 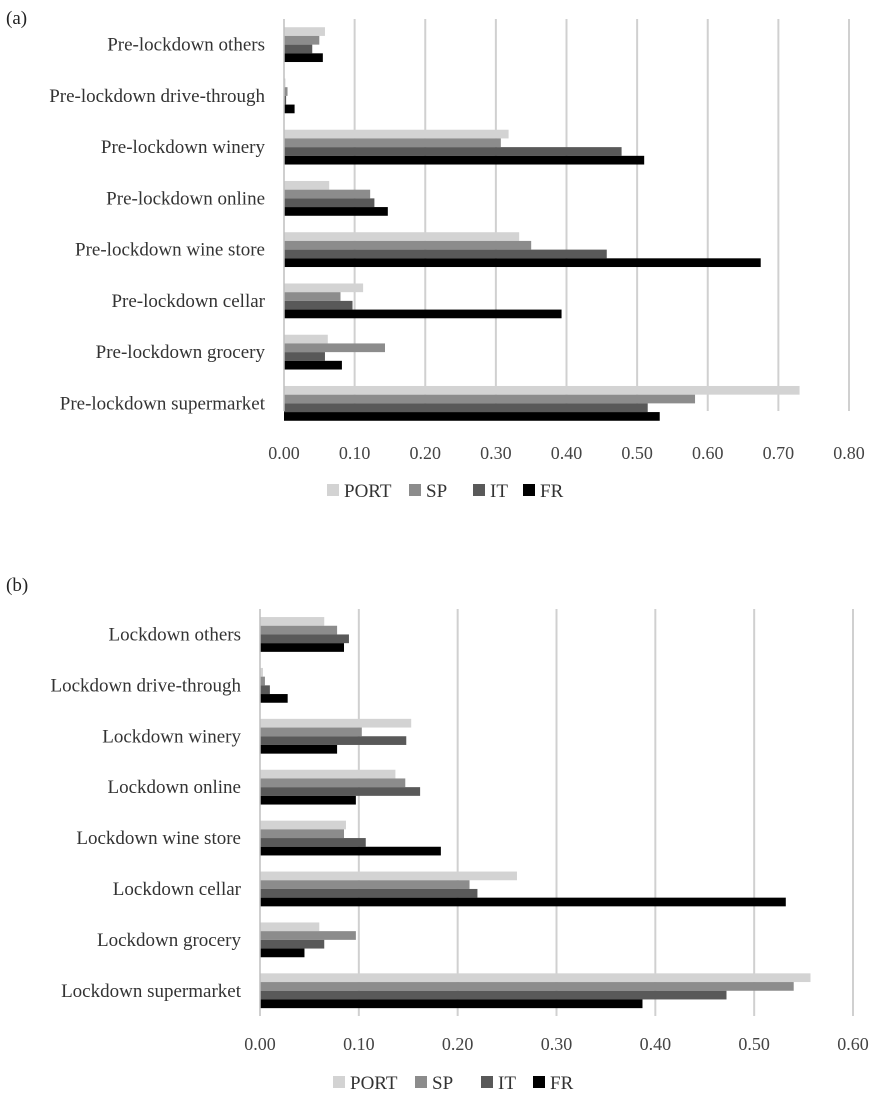 What do you see at coordinates (334, 348) in the screenshot?
I see `bar-sp-pre-lockdown-grocery` at bounding box center [334, 348].